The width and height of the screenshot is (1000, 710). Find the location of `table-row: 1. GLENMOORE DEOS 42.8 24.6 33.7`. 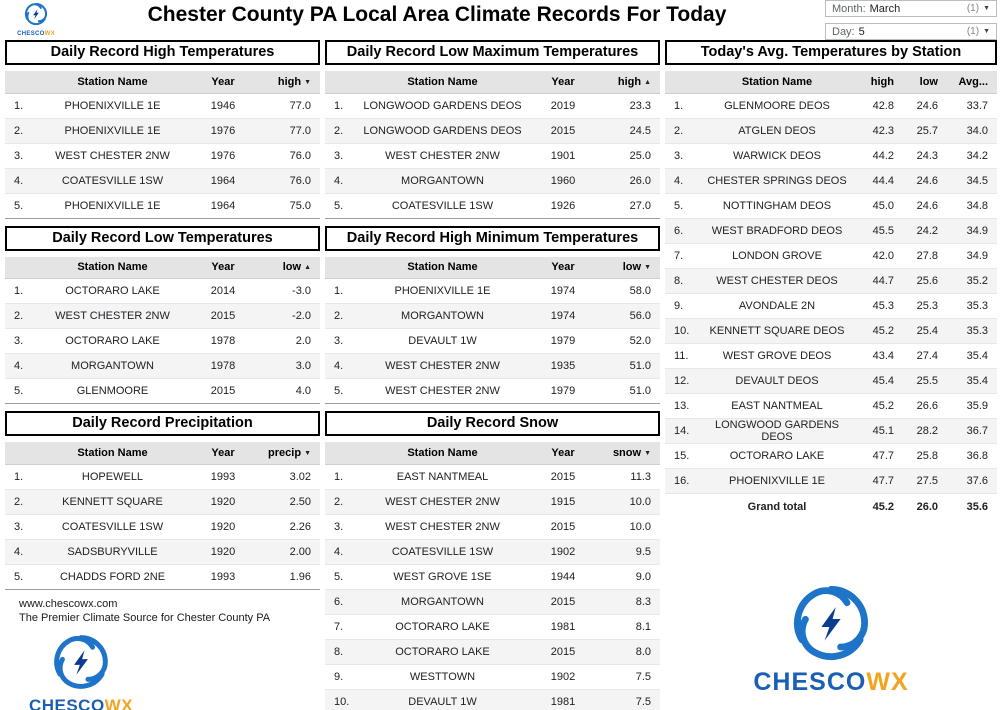

table-row: 1. GLENMOORE DEOS 42.8 24.6 33.7 is located at coordinates (831, 106).